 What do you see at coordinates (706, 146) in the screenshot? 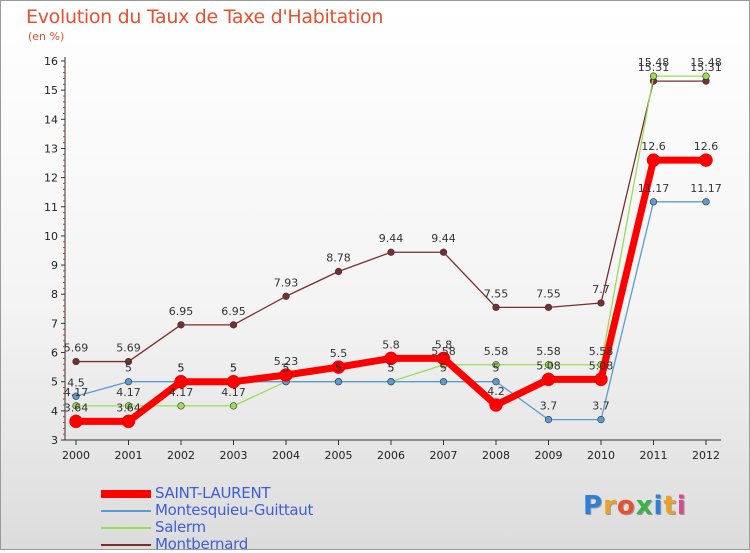
I see `data-label: 12.6` at bounding box center [706, 146].